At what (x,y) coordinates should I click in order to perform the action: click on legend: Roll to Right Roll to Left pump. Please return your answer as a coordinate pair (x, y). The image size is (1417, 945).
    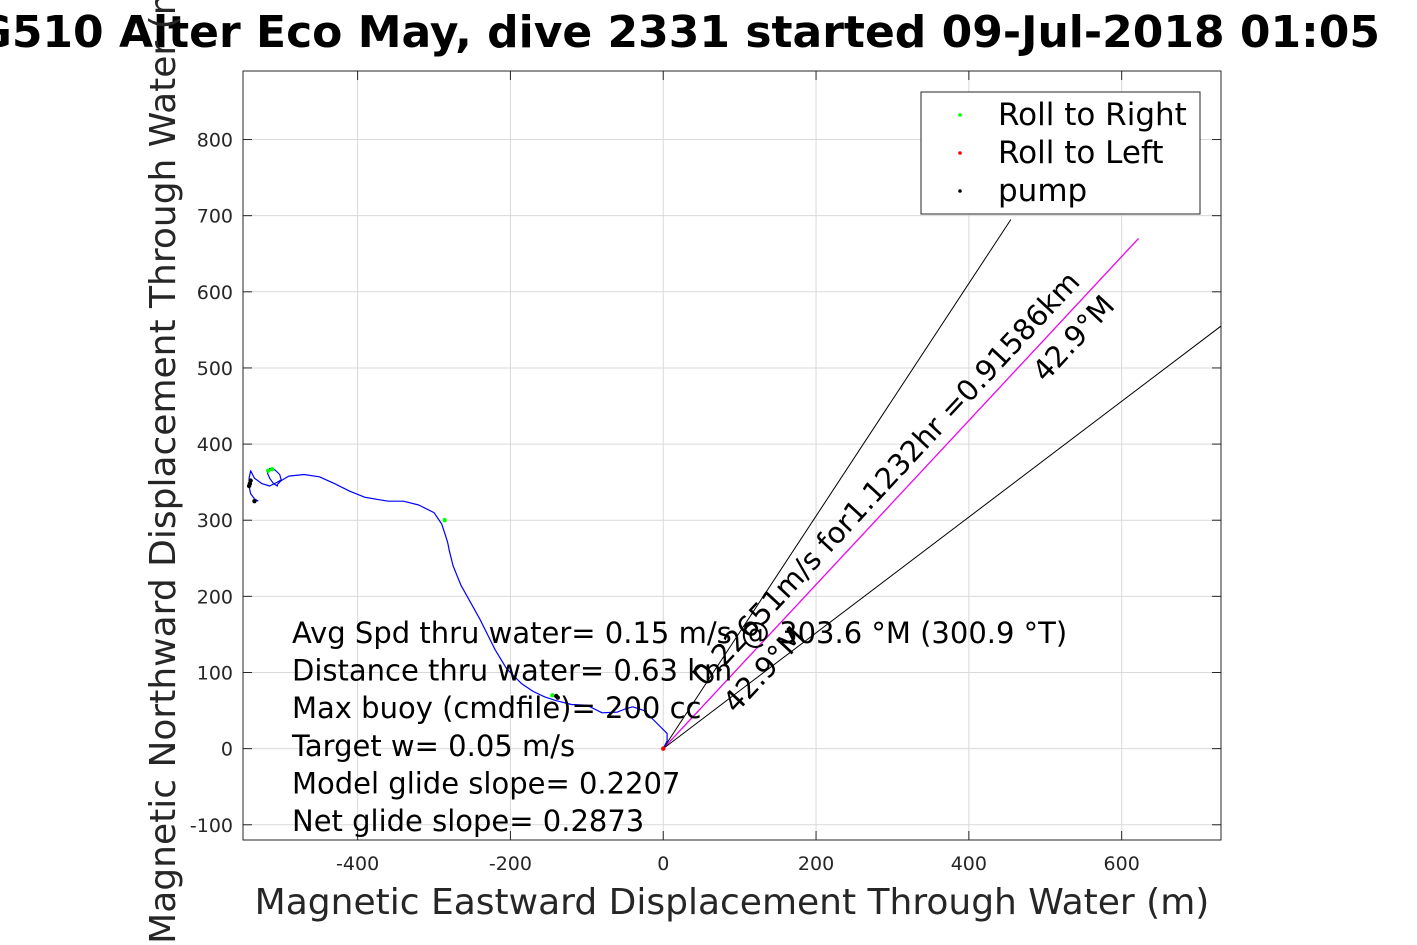
    Looking at the image, I should click on (1060, 153).